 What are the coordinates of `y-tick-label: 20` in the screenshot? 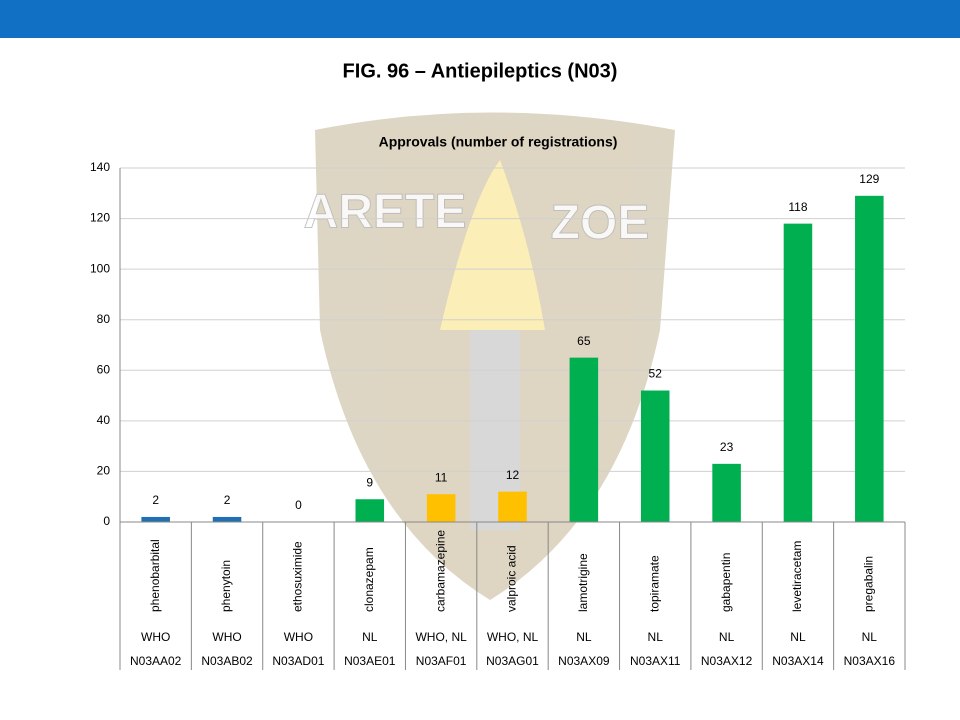 It's located at (104, 471).